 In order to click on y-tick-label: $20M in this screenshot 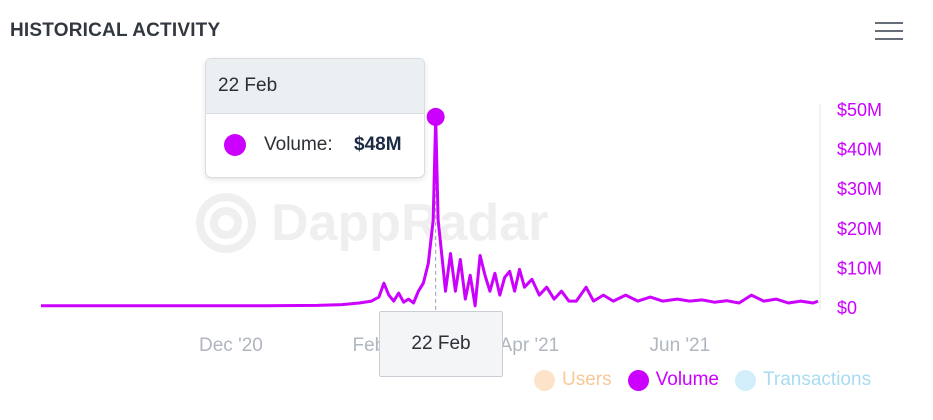, I will do `click(859, 229)`.